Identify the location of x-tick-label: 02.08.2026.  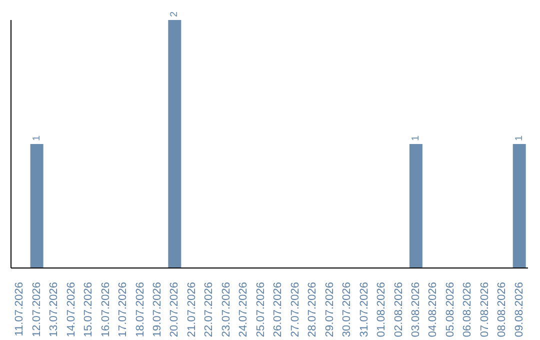
(398, 310).